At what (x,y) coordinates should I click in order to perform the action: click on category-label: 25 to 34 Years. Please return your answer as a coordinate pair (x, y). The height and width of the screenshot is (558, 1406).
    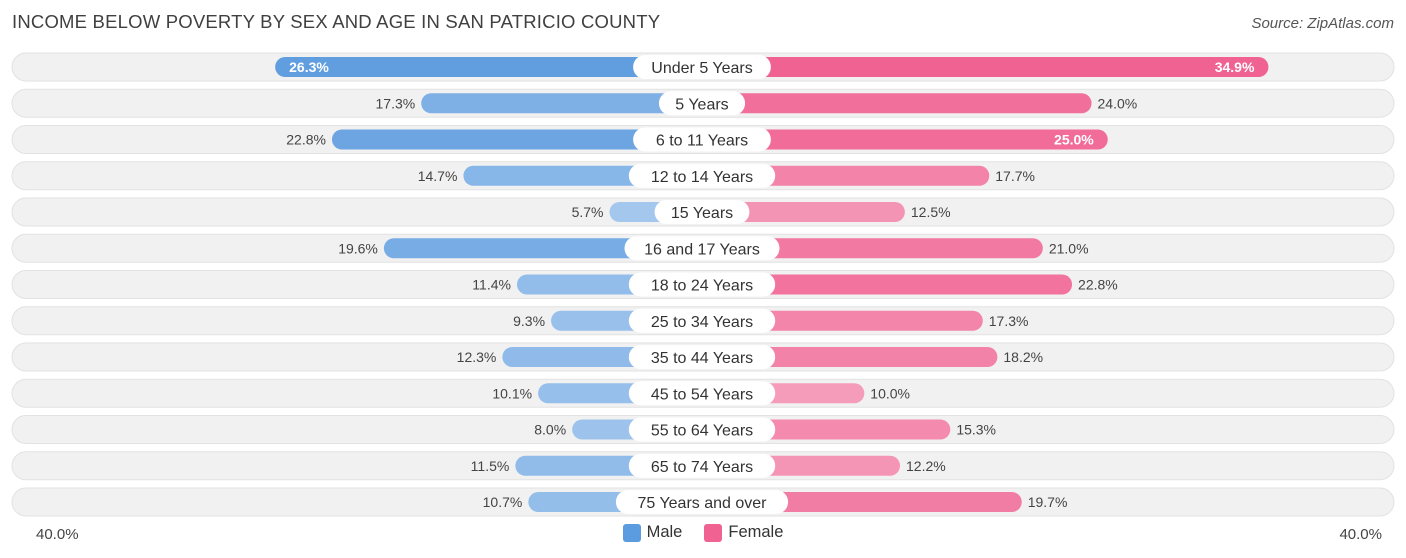
    Looking at the image, I should click on (702, 322).